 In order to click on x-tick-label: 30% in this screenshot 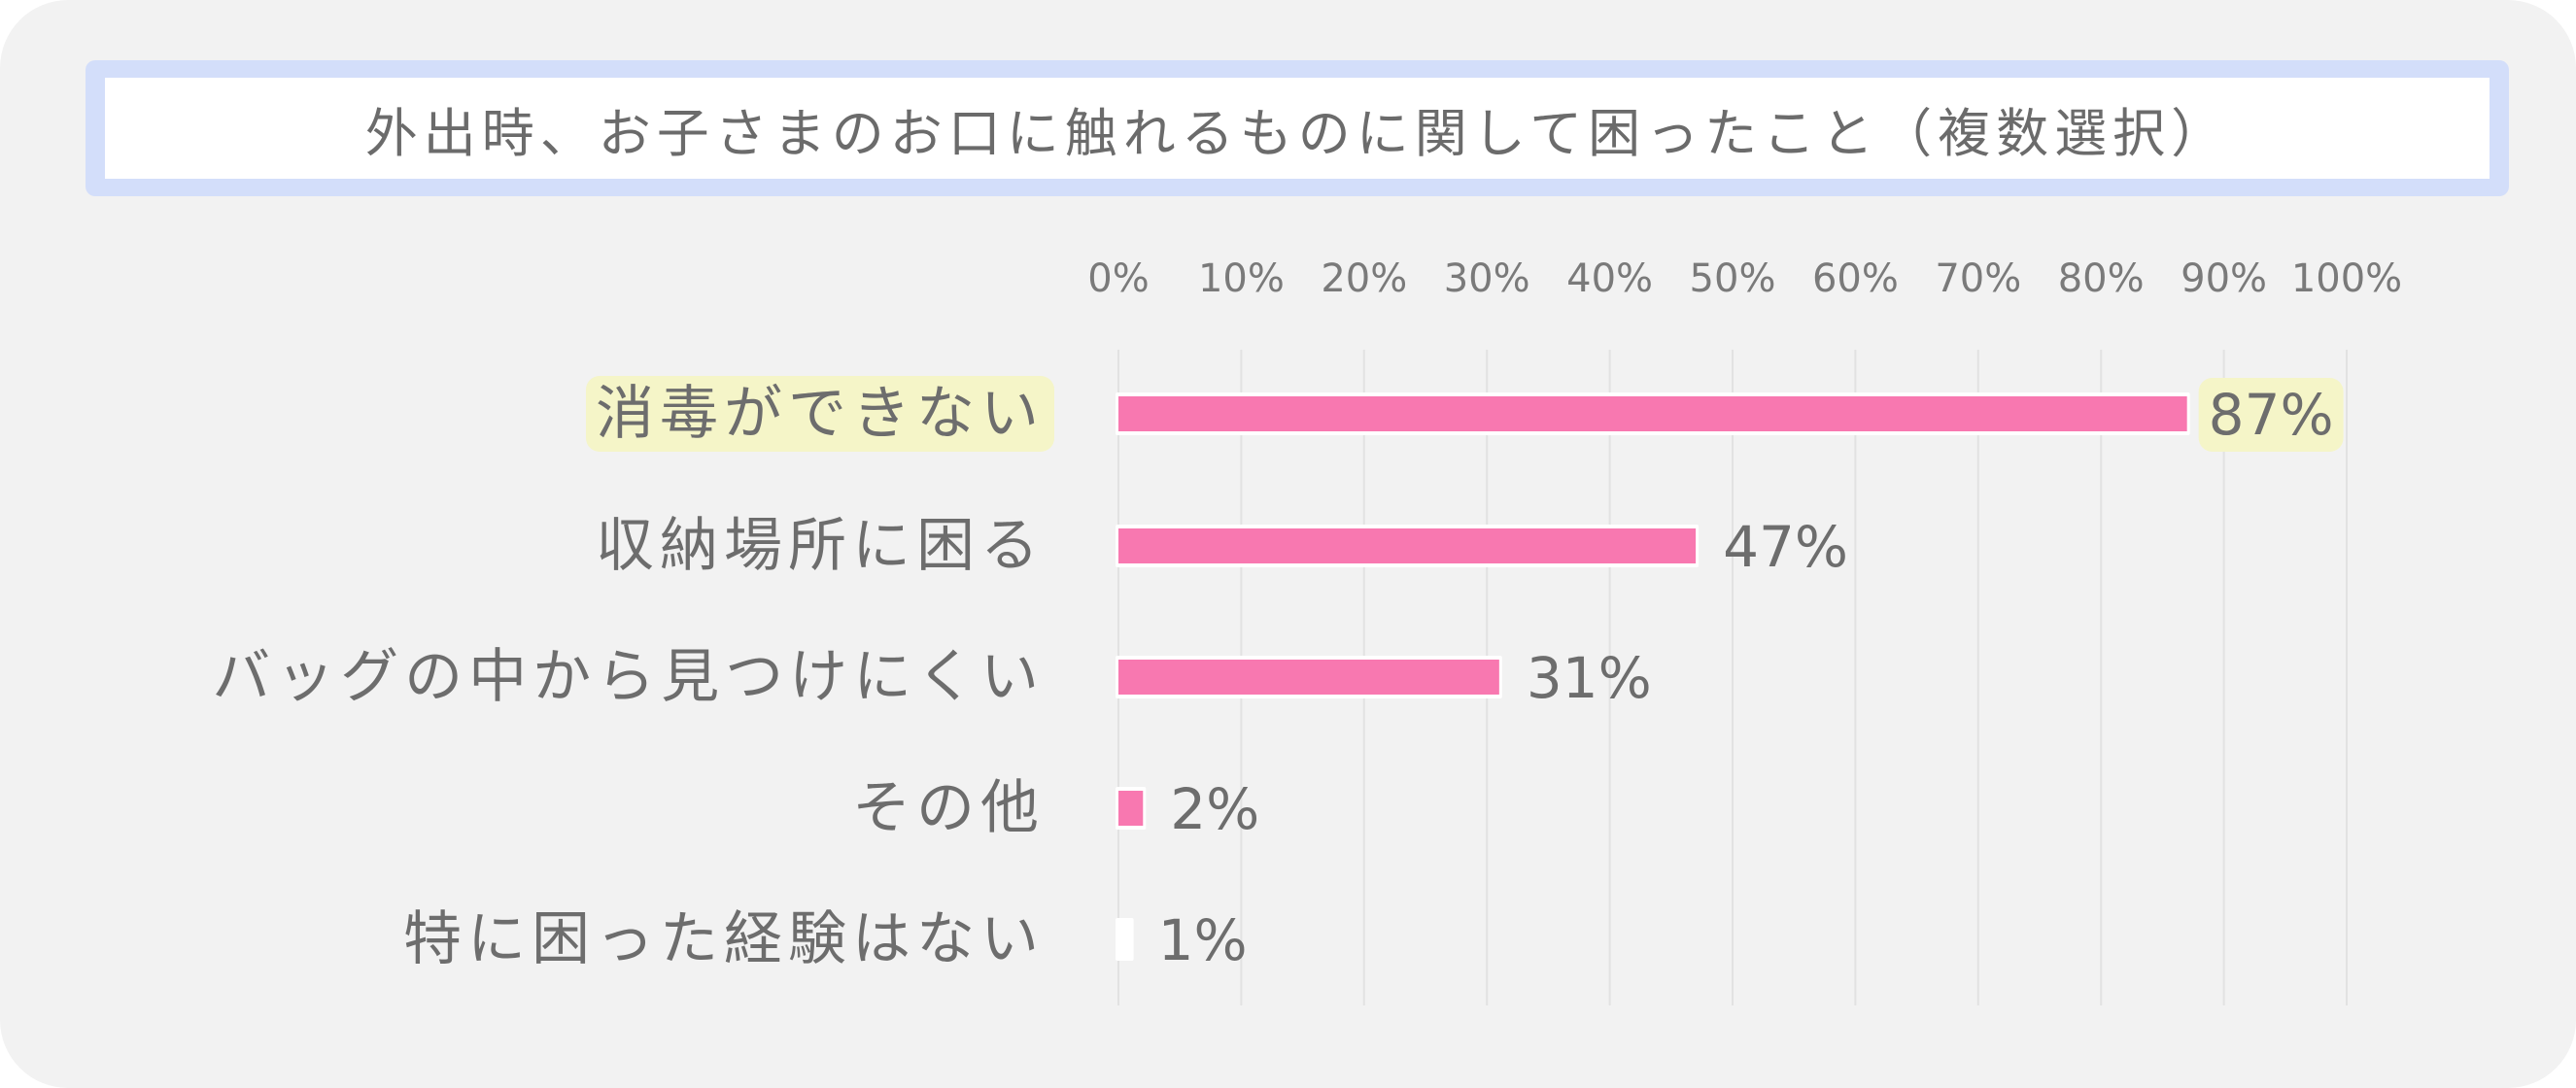, I will do `click(1487, 278)`.